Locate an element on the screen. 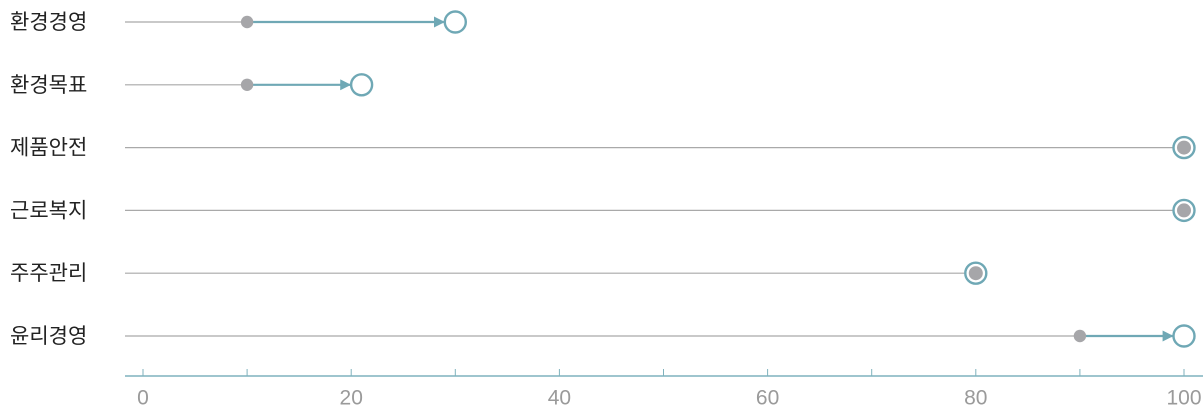 This screenshot has height=409, width=1203. category-label: 근로복지 is located at coordinates (48, 210).